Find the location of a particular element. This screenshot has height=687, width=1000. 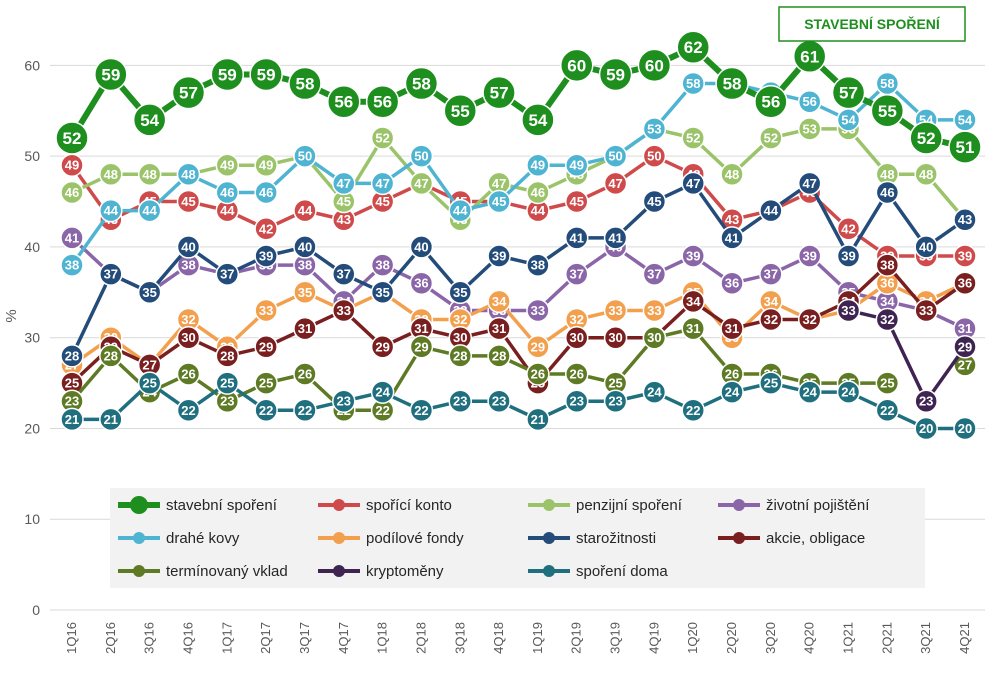

legend-item: spořící konto is located at coordinates (385, 505).